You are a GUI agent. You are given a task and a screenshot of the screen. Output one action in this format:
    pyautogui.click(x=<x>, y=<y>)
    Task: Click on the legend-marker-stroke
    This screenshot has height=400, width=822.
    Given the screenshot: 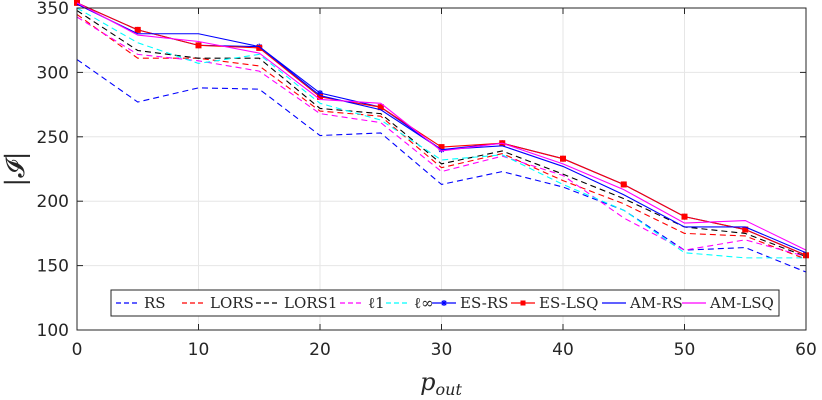 What is the action you would take?
    pyautogui.click(x=444, y=303)
    